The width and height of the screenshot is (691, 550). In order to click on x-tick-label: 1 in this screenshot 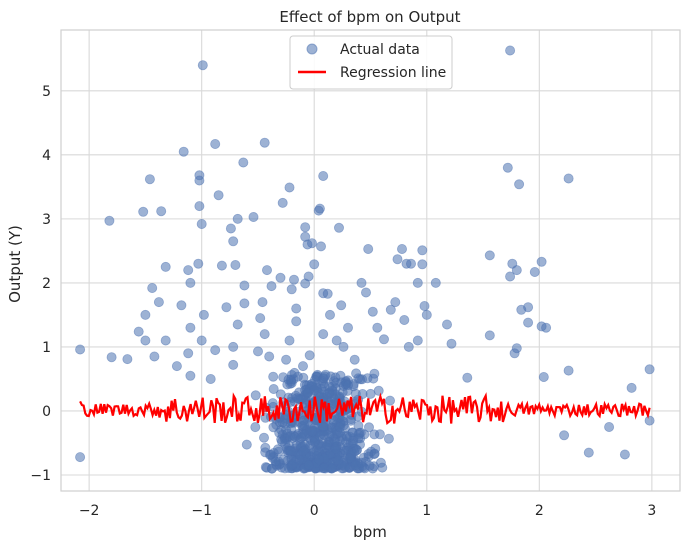, I will do `click(426, 511)`.